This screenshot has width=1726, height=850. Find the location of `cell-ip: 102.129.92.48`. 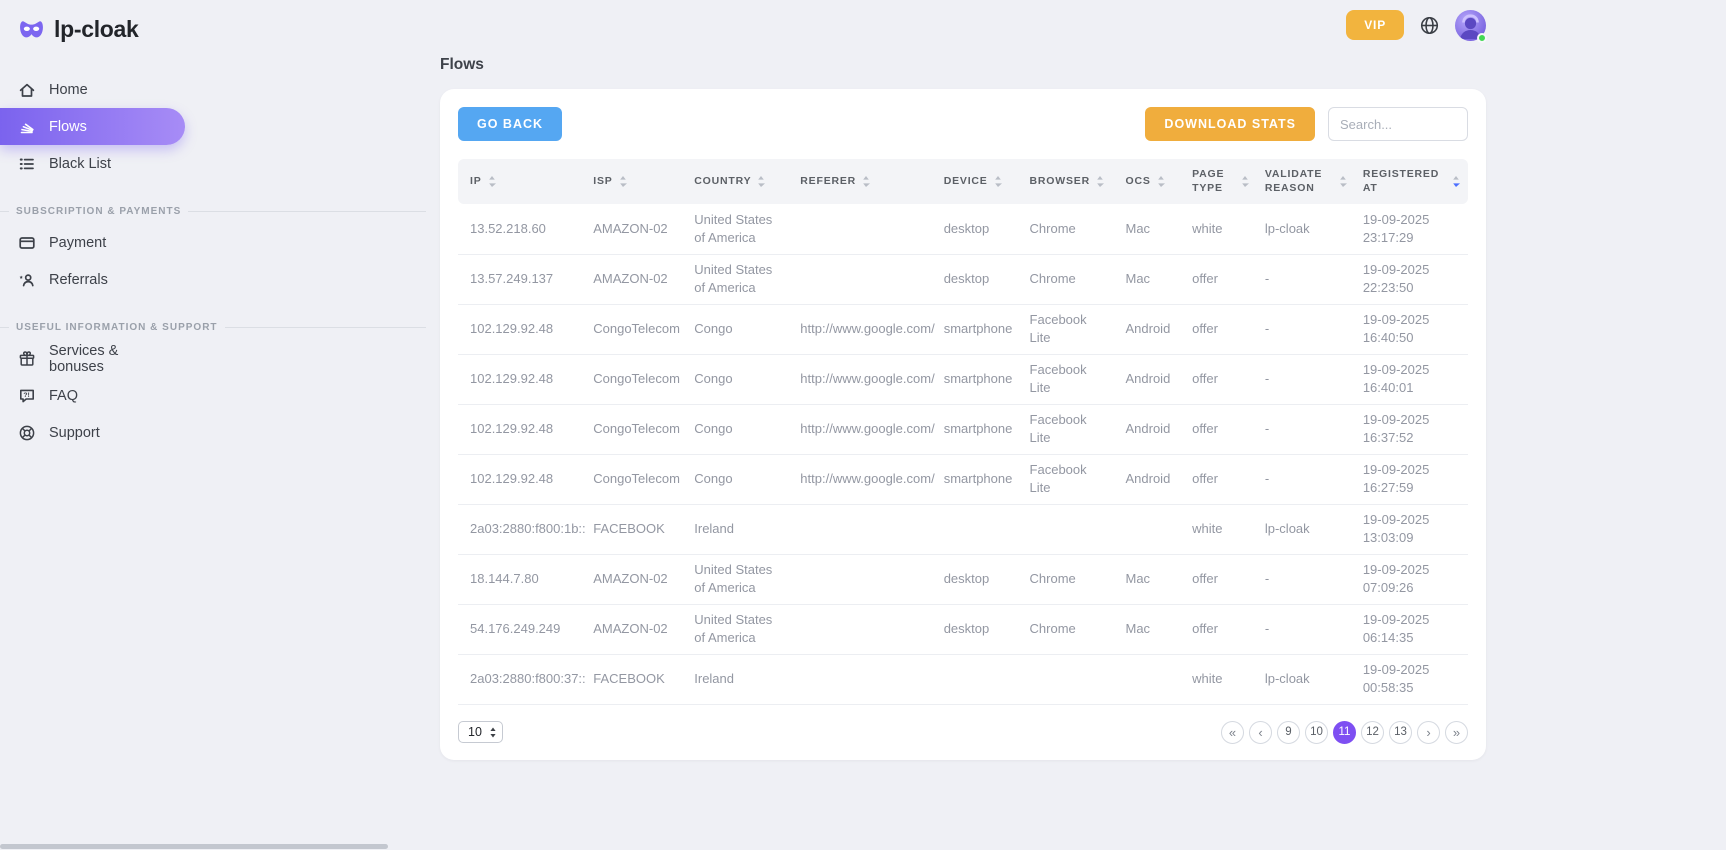

cell-ip: 102.129.92.48 is located at coordinates (522, 379).